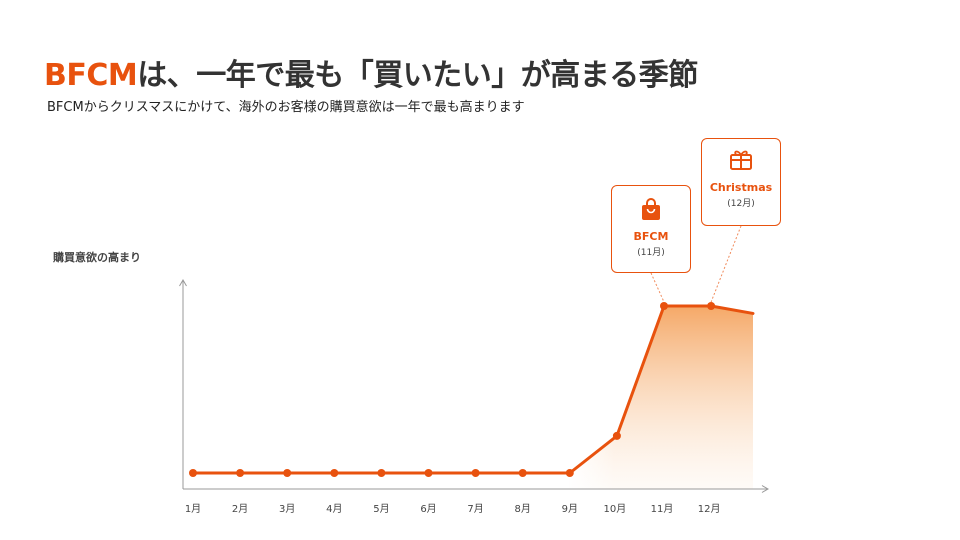  What do you see at coordinates (334, 509) in the screenshot?
I see `x-tick-label-4: 4月` at bounding box center [334, 509].